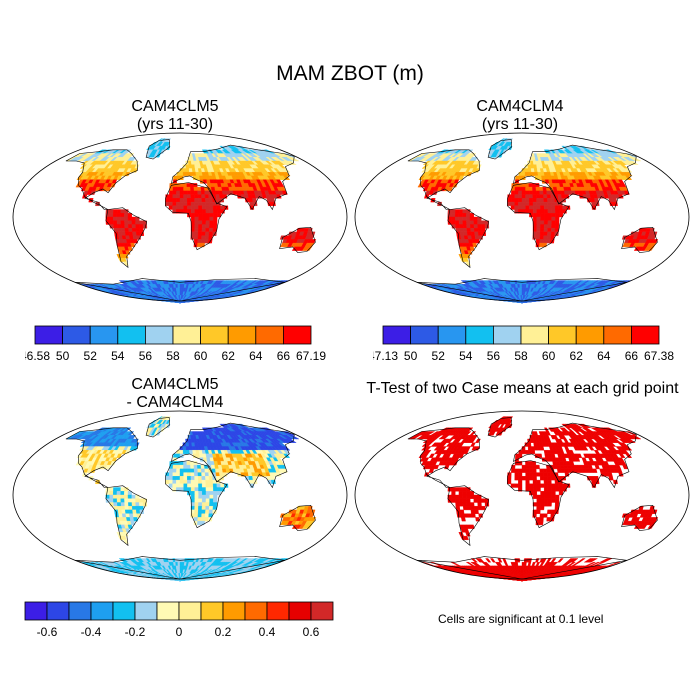  I want to click on panel1-title: CAM4CLM5 (yrs 11-30), so click(175, 116).